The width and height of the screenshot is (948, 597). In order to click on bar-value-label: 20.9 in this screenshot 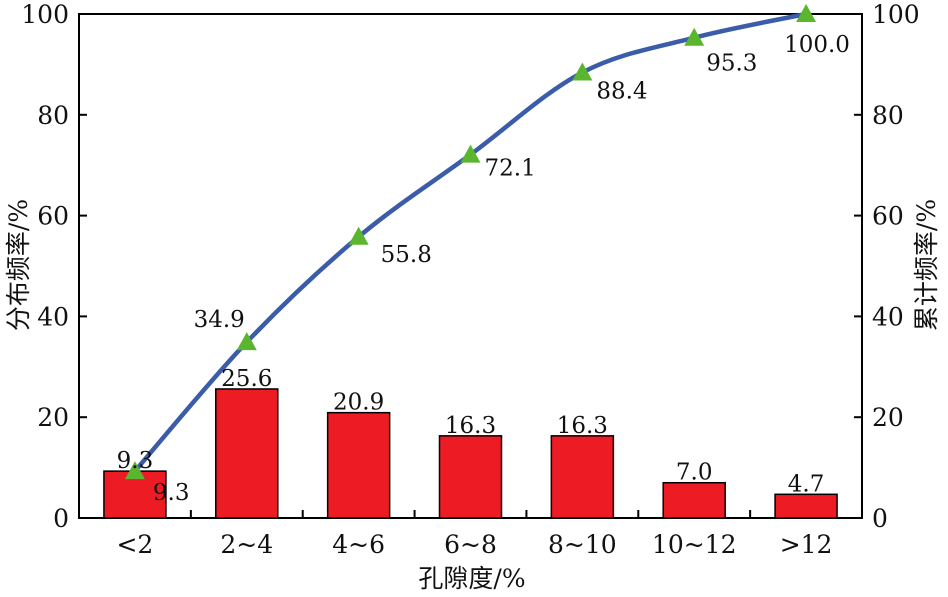, I will do `click(358, 403)`.